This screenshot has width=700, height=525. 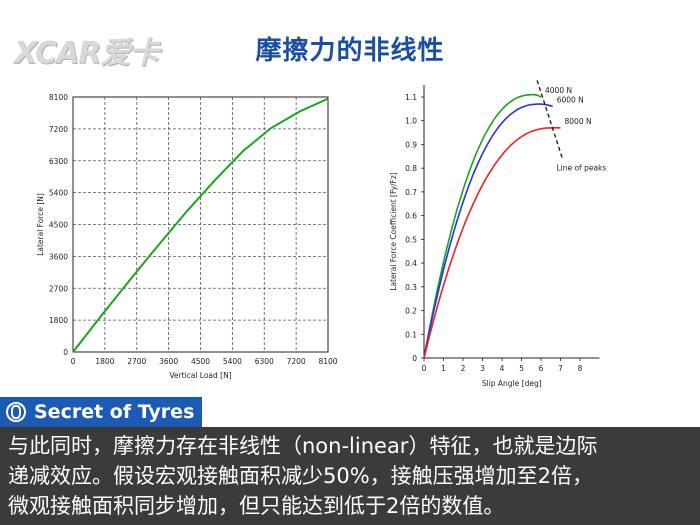 I want to click on y-tick-label: 0.7, so click(x=411, y=192).